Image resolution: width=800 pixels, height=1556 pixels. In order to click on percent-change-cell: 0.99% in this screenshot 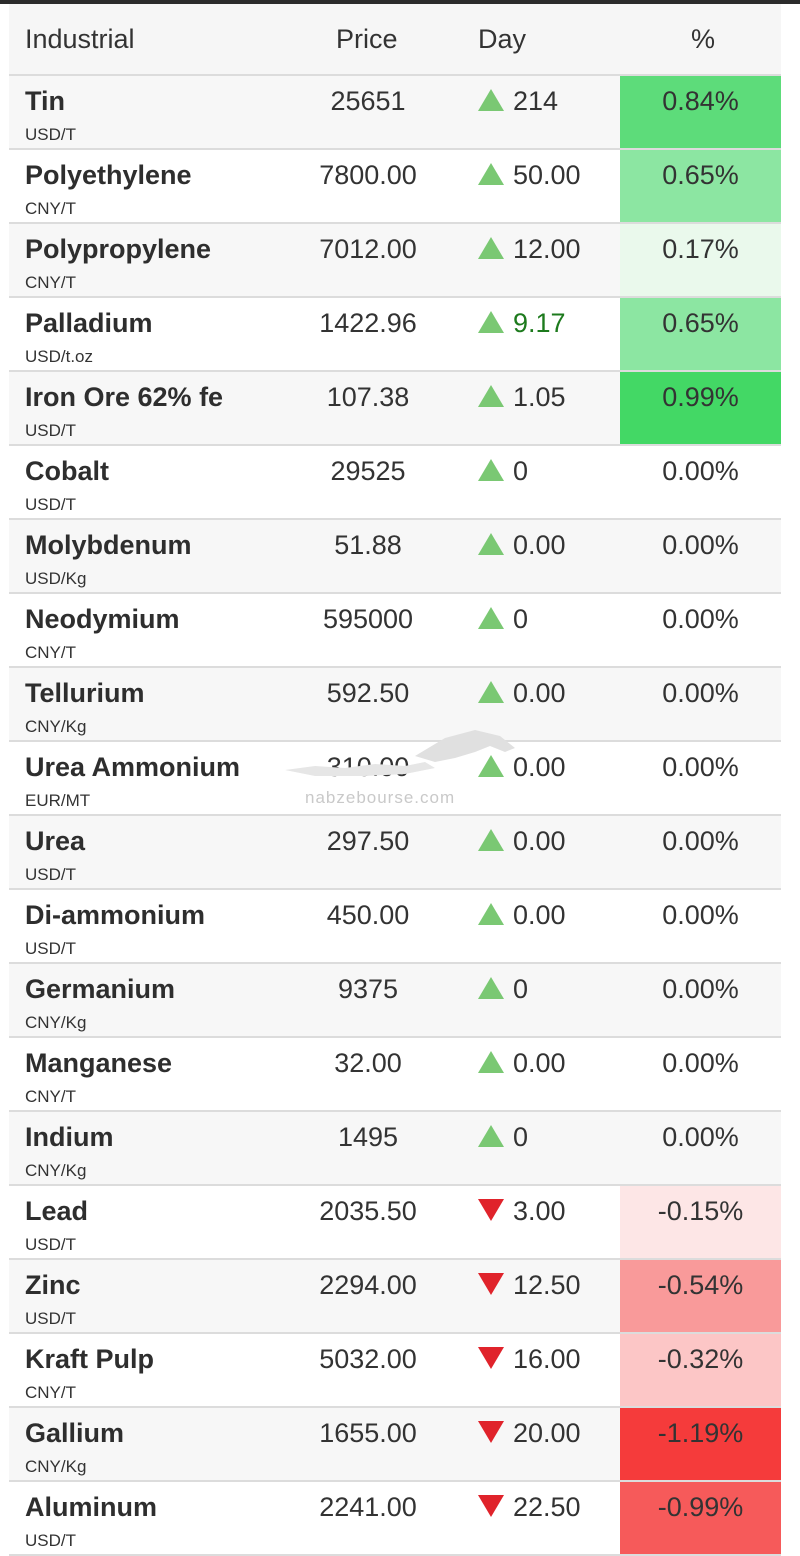, I will do `click(700, 408)`.